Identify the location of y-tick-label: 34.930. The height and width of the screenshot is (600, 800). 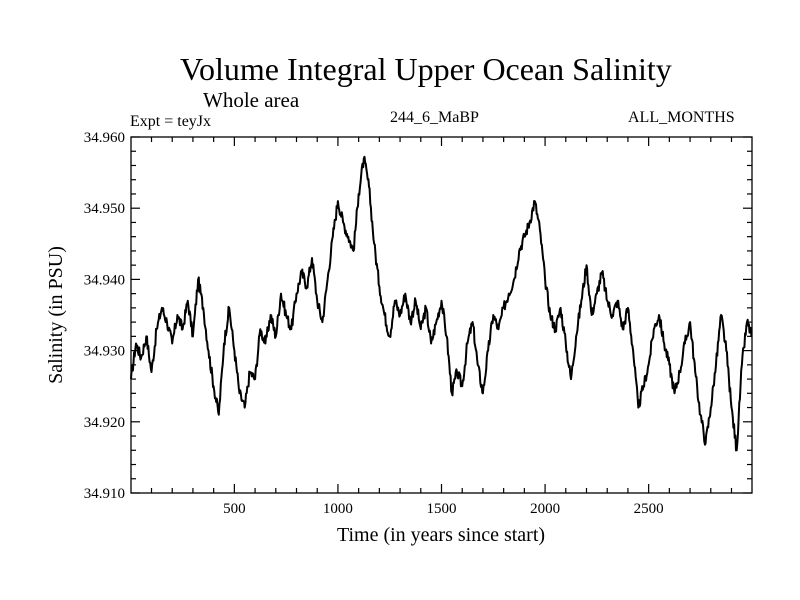
(104, 352).